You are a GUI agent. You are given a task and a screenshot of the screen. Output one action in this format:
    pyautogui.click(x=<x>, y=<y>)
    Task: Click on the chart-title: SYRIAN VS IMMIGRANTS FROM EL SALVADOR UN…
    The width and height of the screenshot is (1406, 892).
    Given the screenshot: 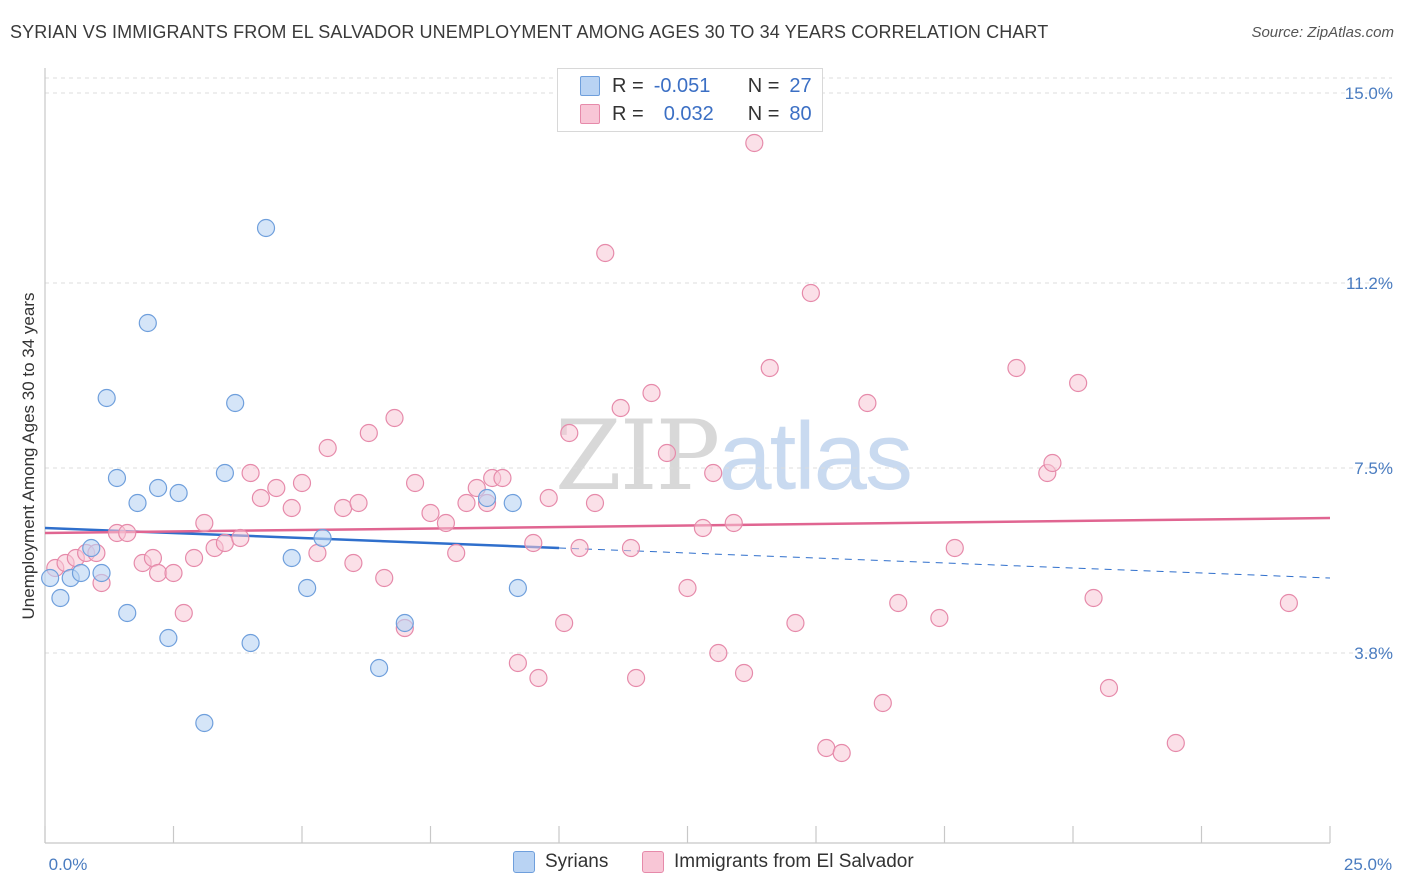 What is the action you would take?
    pyautogui.click(x=529, y=32)
    